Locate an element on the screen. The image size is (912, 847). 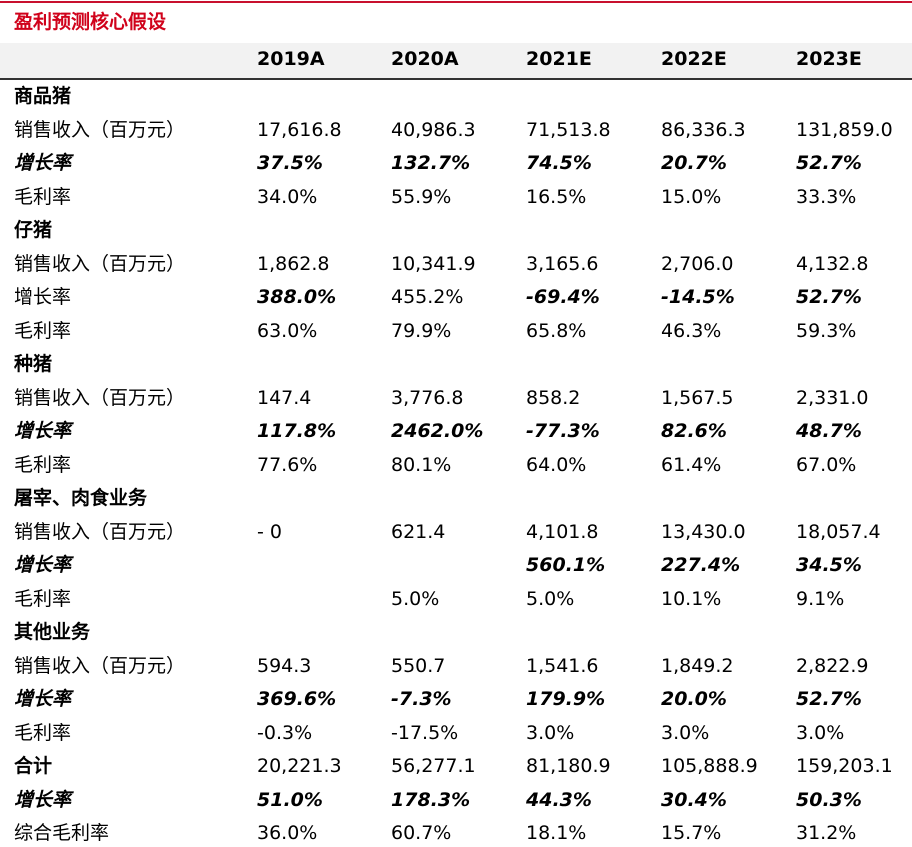
table-cell: 1,862.8 is located at coordinates (293, 263).